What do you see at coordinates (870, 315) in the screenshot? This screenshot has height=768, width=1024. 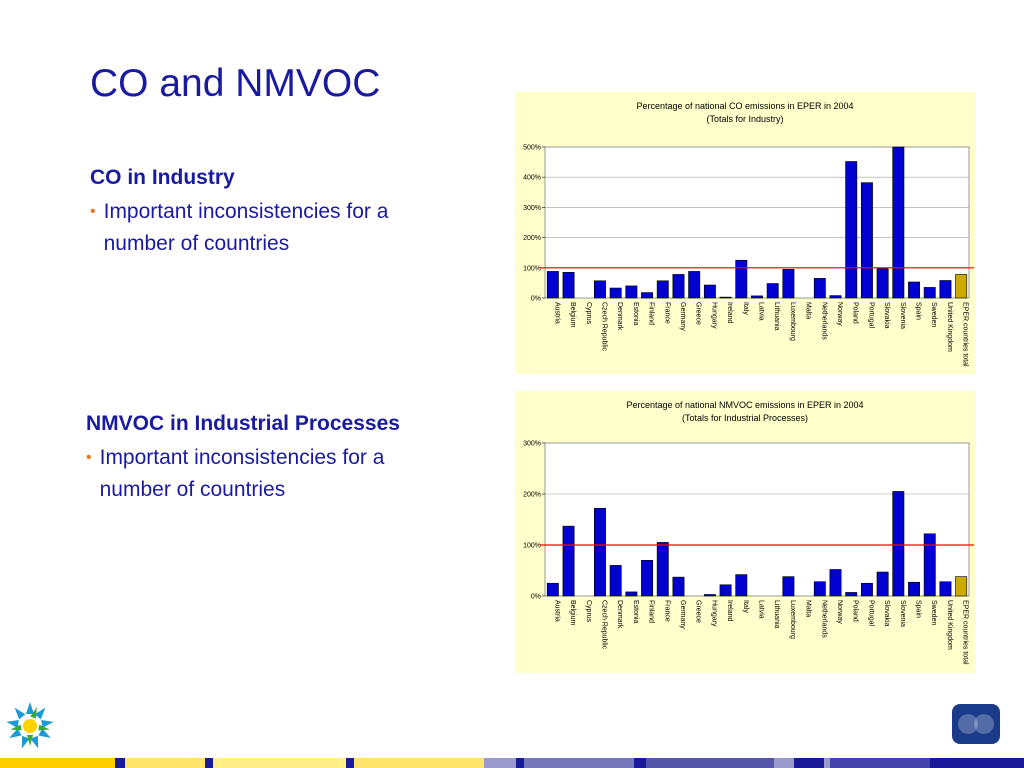 I see `x-tick-label: Portugal` at bounding box center [870, 315].